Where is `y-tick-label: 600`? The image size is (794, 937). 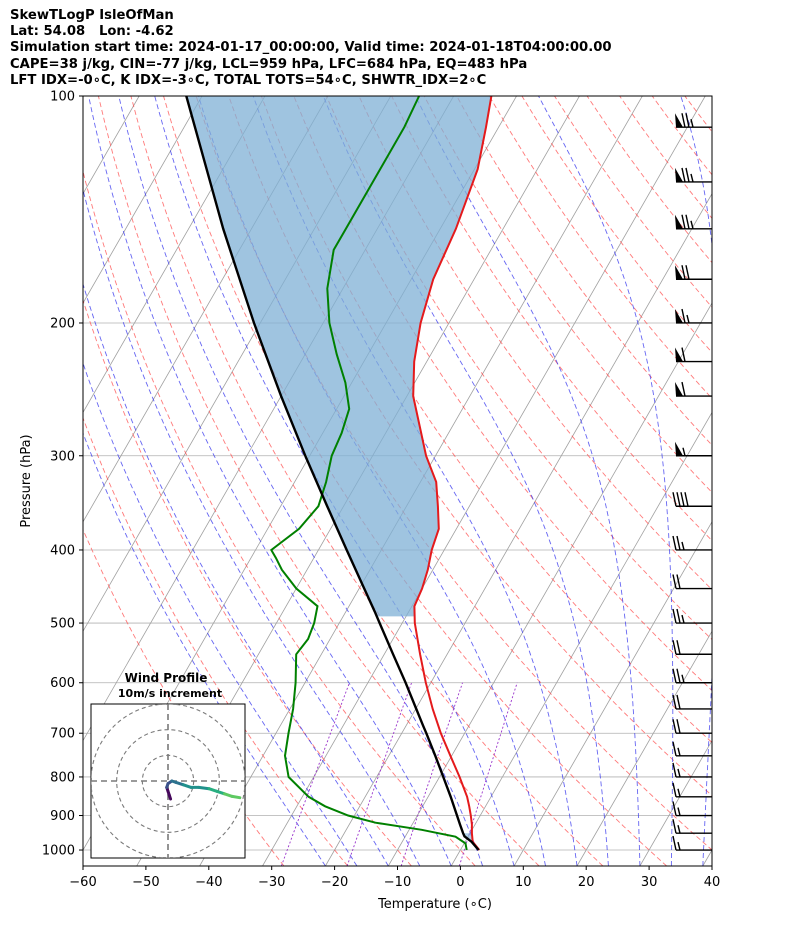
y-tick-label: 600 is located at coordinates (62, 683).